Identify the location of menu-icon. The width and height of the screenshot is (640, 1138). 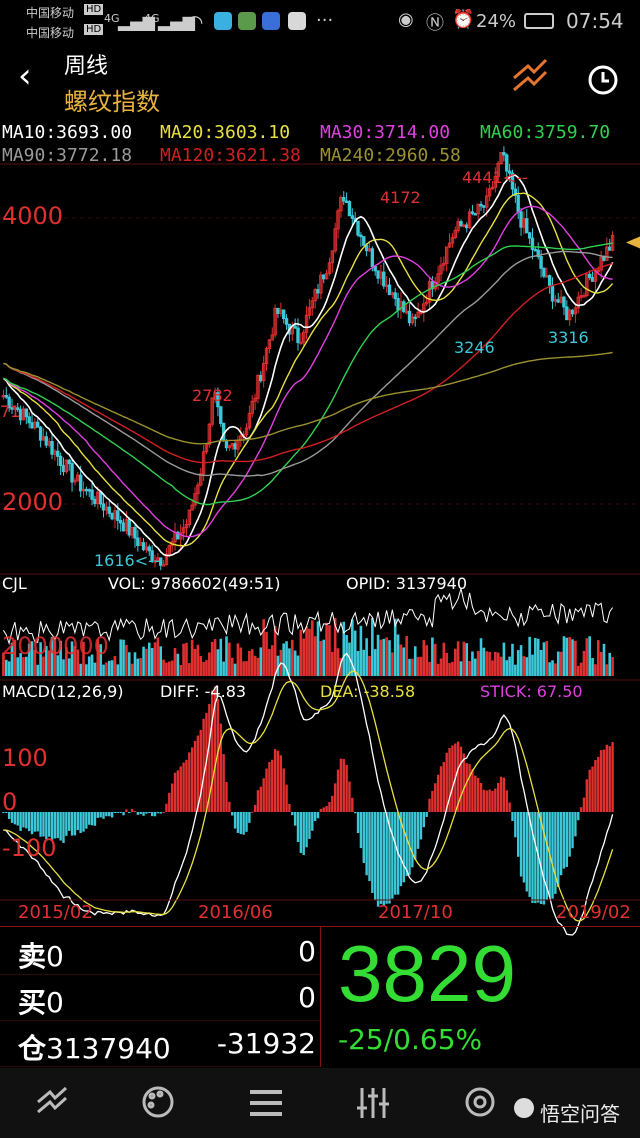
(266, 1103).